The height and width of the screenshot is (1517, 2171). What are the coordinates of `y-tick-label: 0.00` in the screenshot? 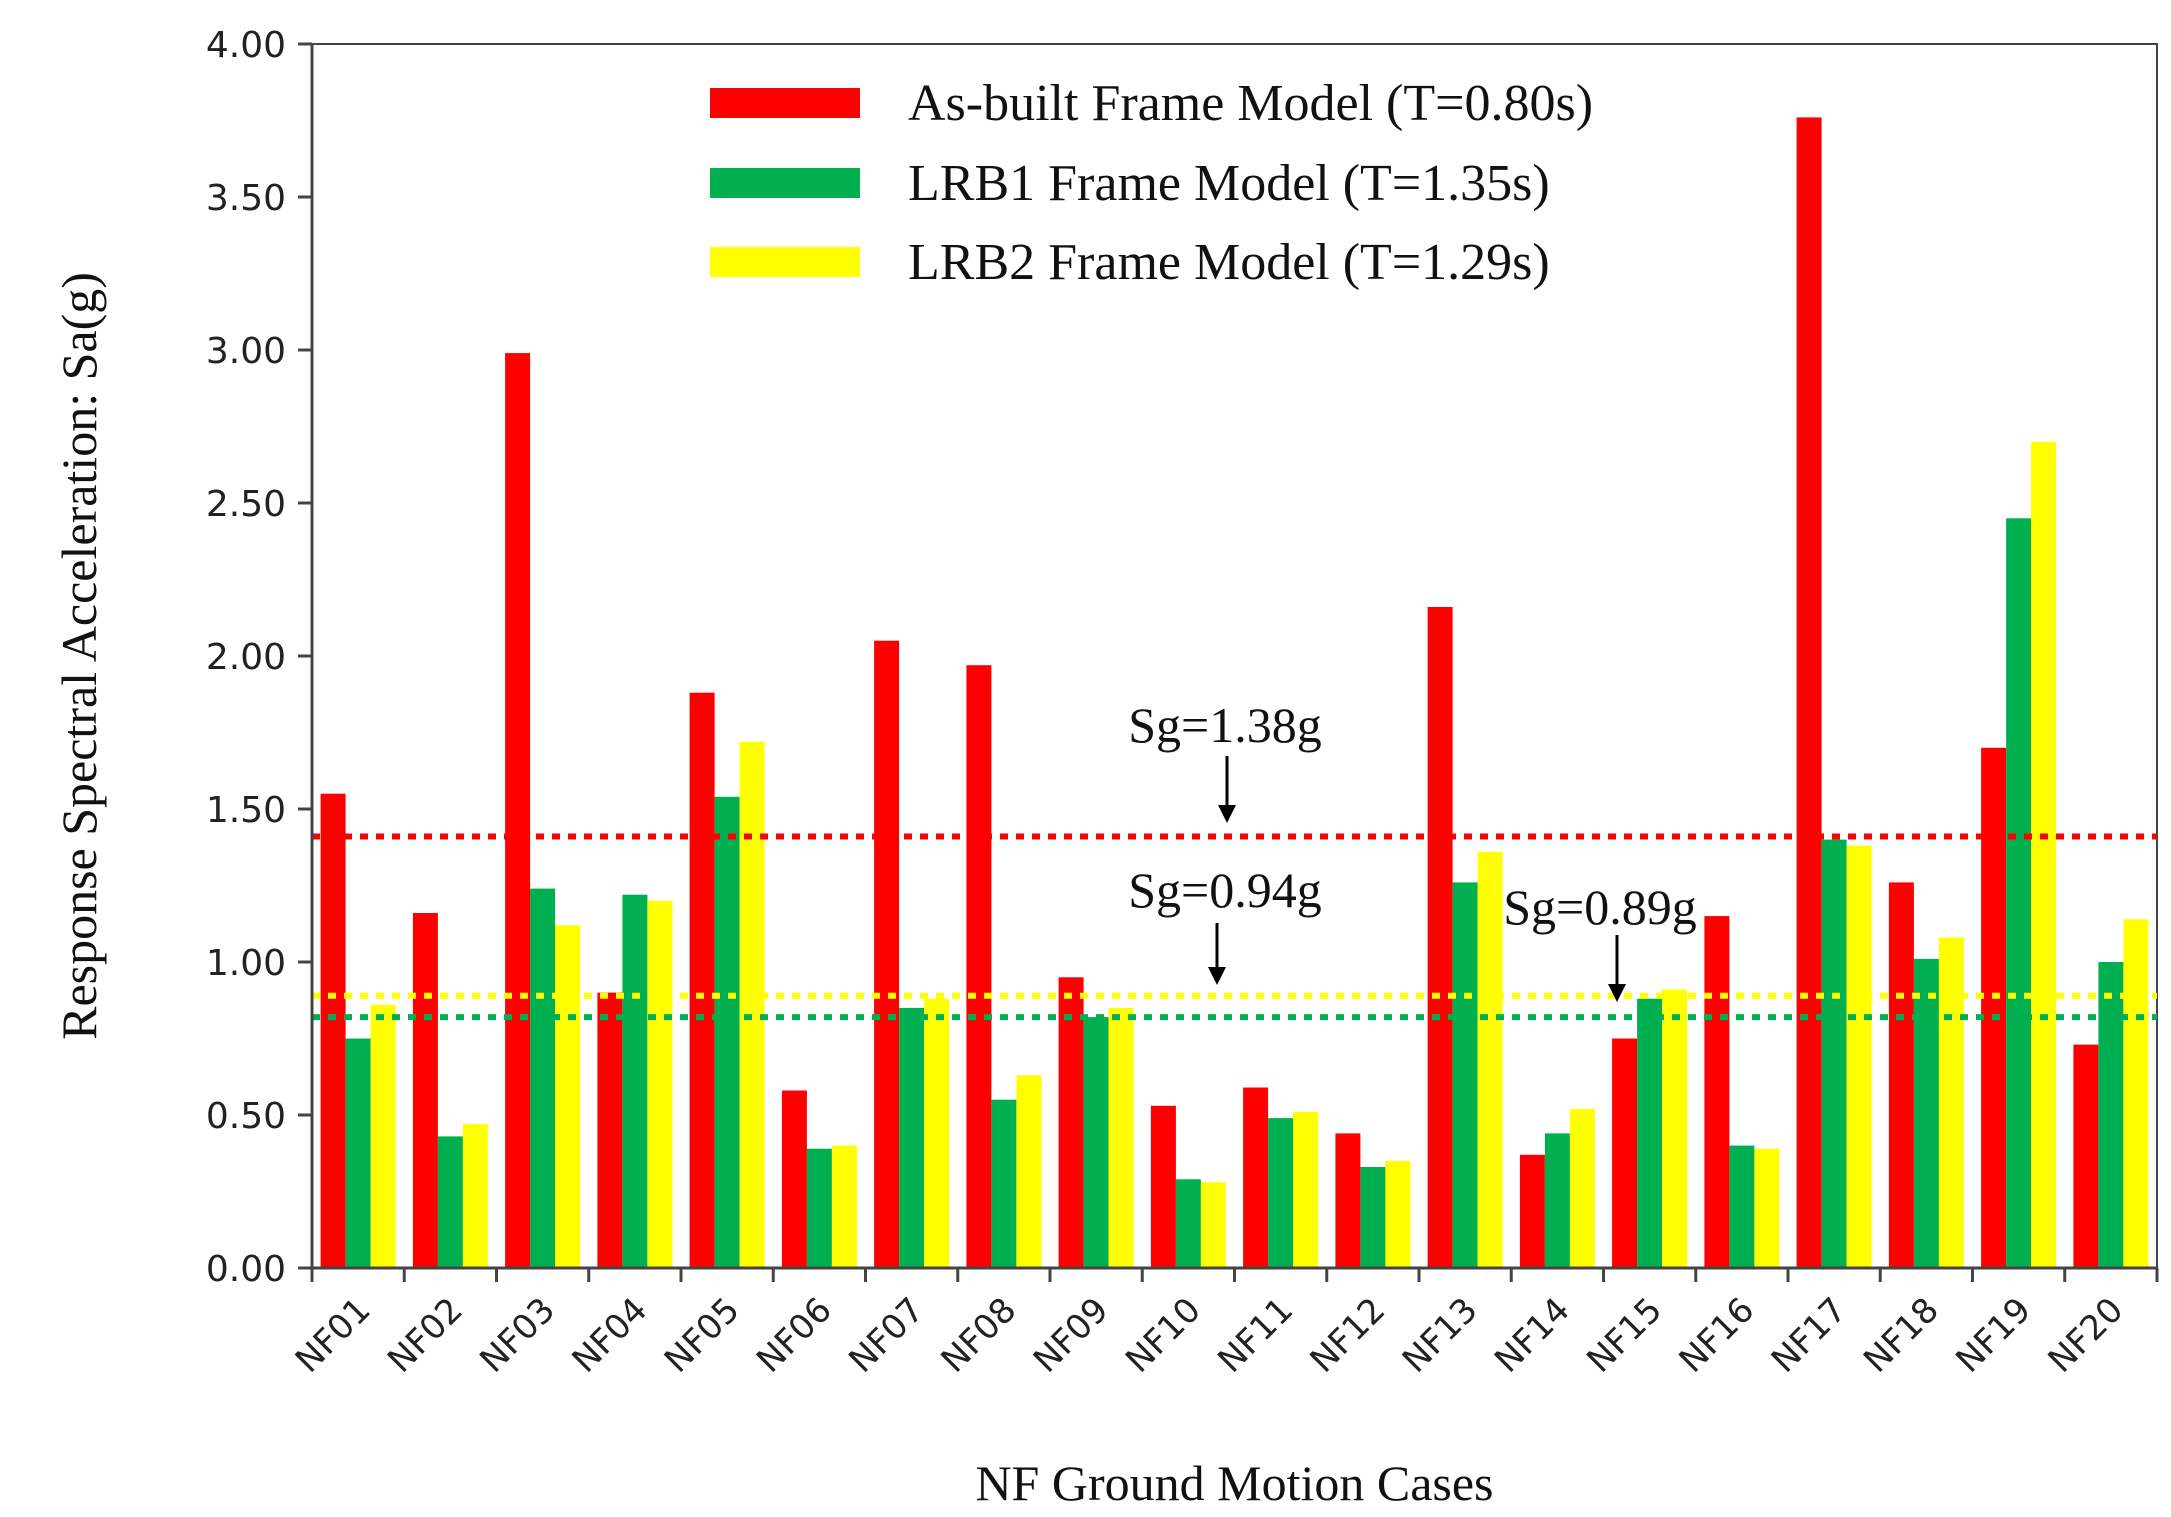 It's located at (246, 1269).